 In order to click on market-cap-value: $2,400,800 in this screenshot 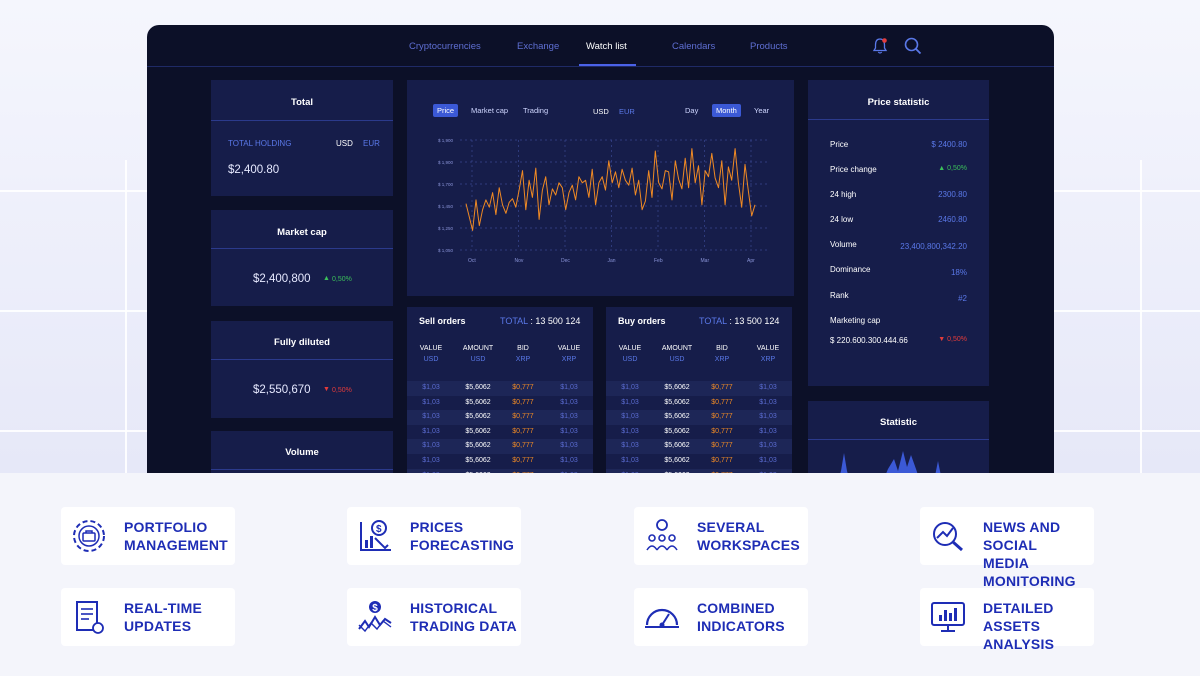, I will do `click(282, 279)`.